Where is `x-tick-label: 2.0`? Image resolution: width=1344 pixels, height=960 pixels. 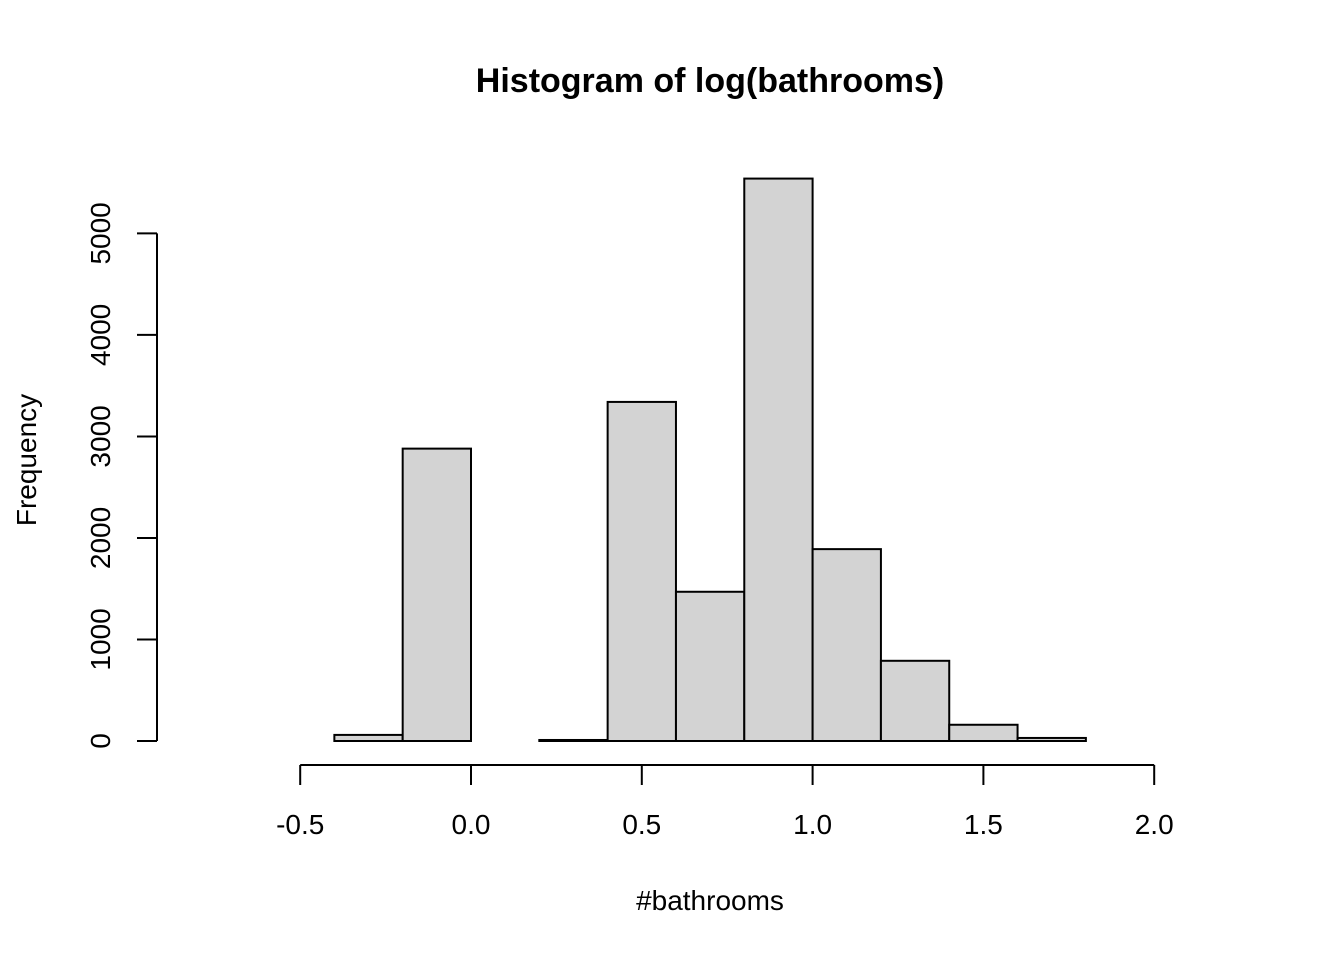
x-tick-label: 2.0 is located at coordinates (1154, 824).